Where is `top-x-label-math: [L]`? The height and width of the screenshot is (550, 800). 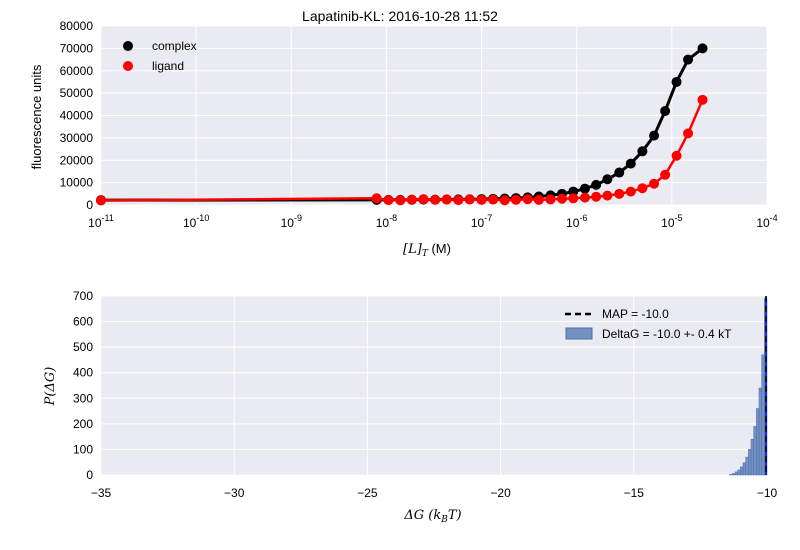
top-x-label-math: [L] is located at coordinates (413, 249).